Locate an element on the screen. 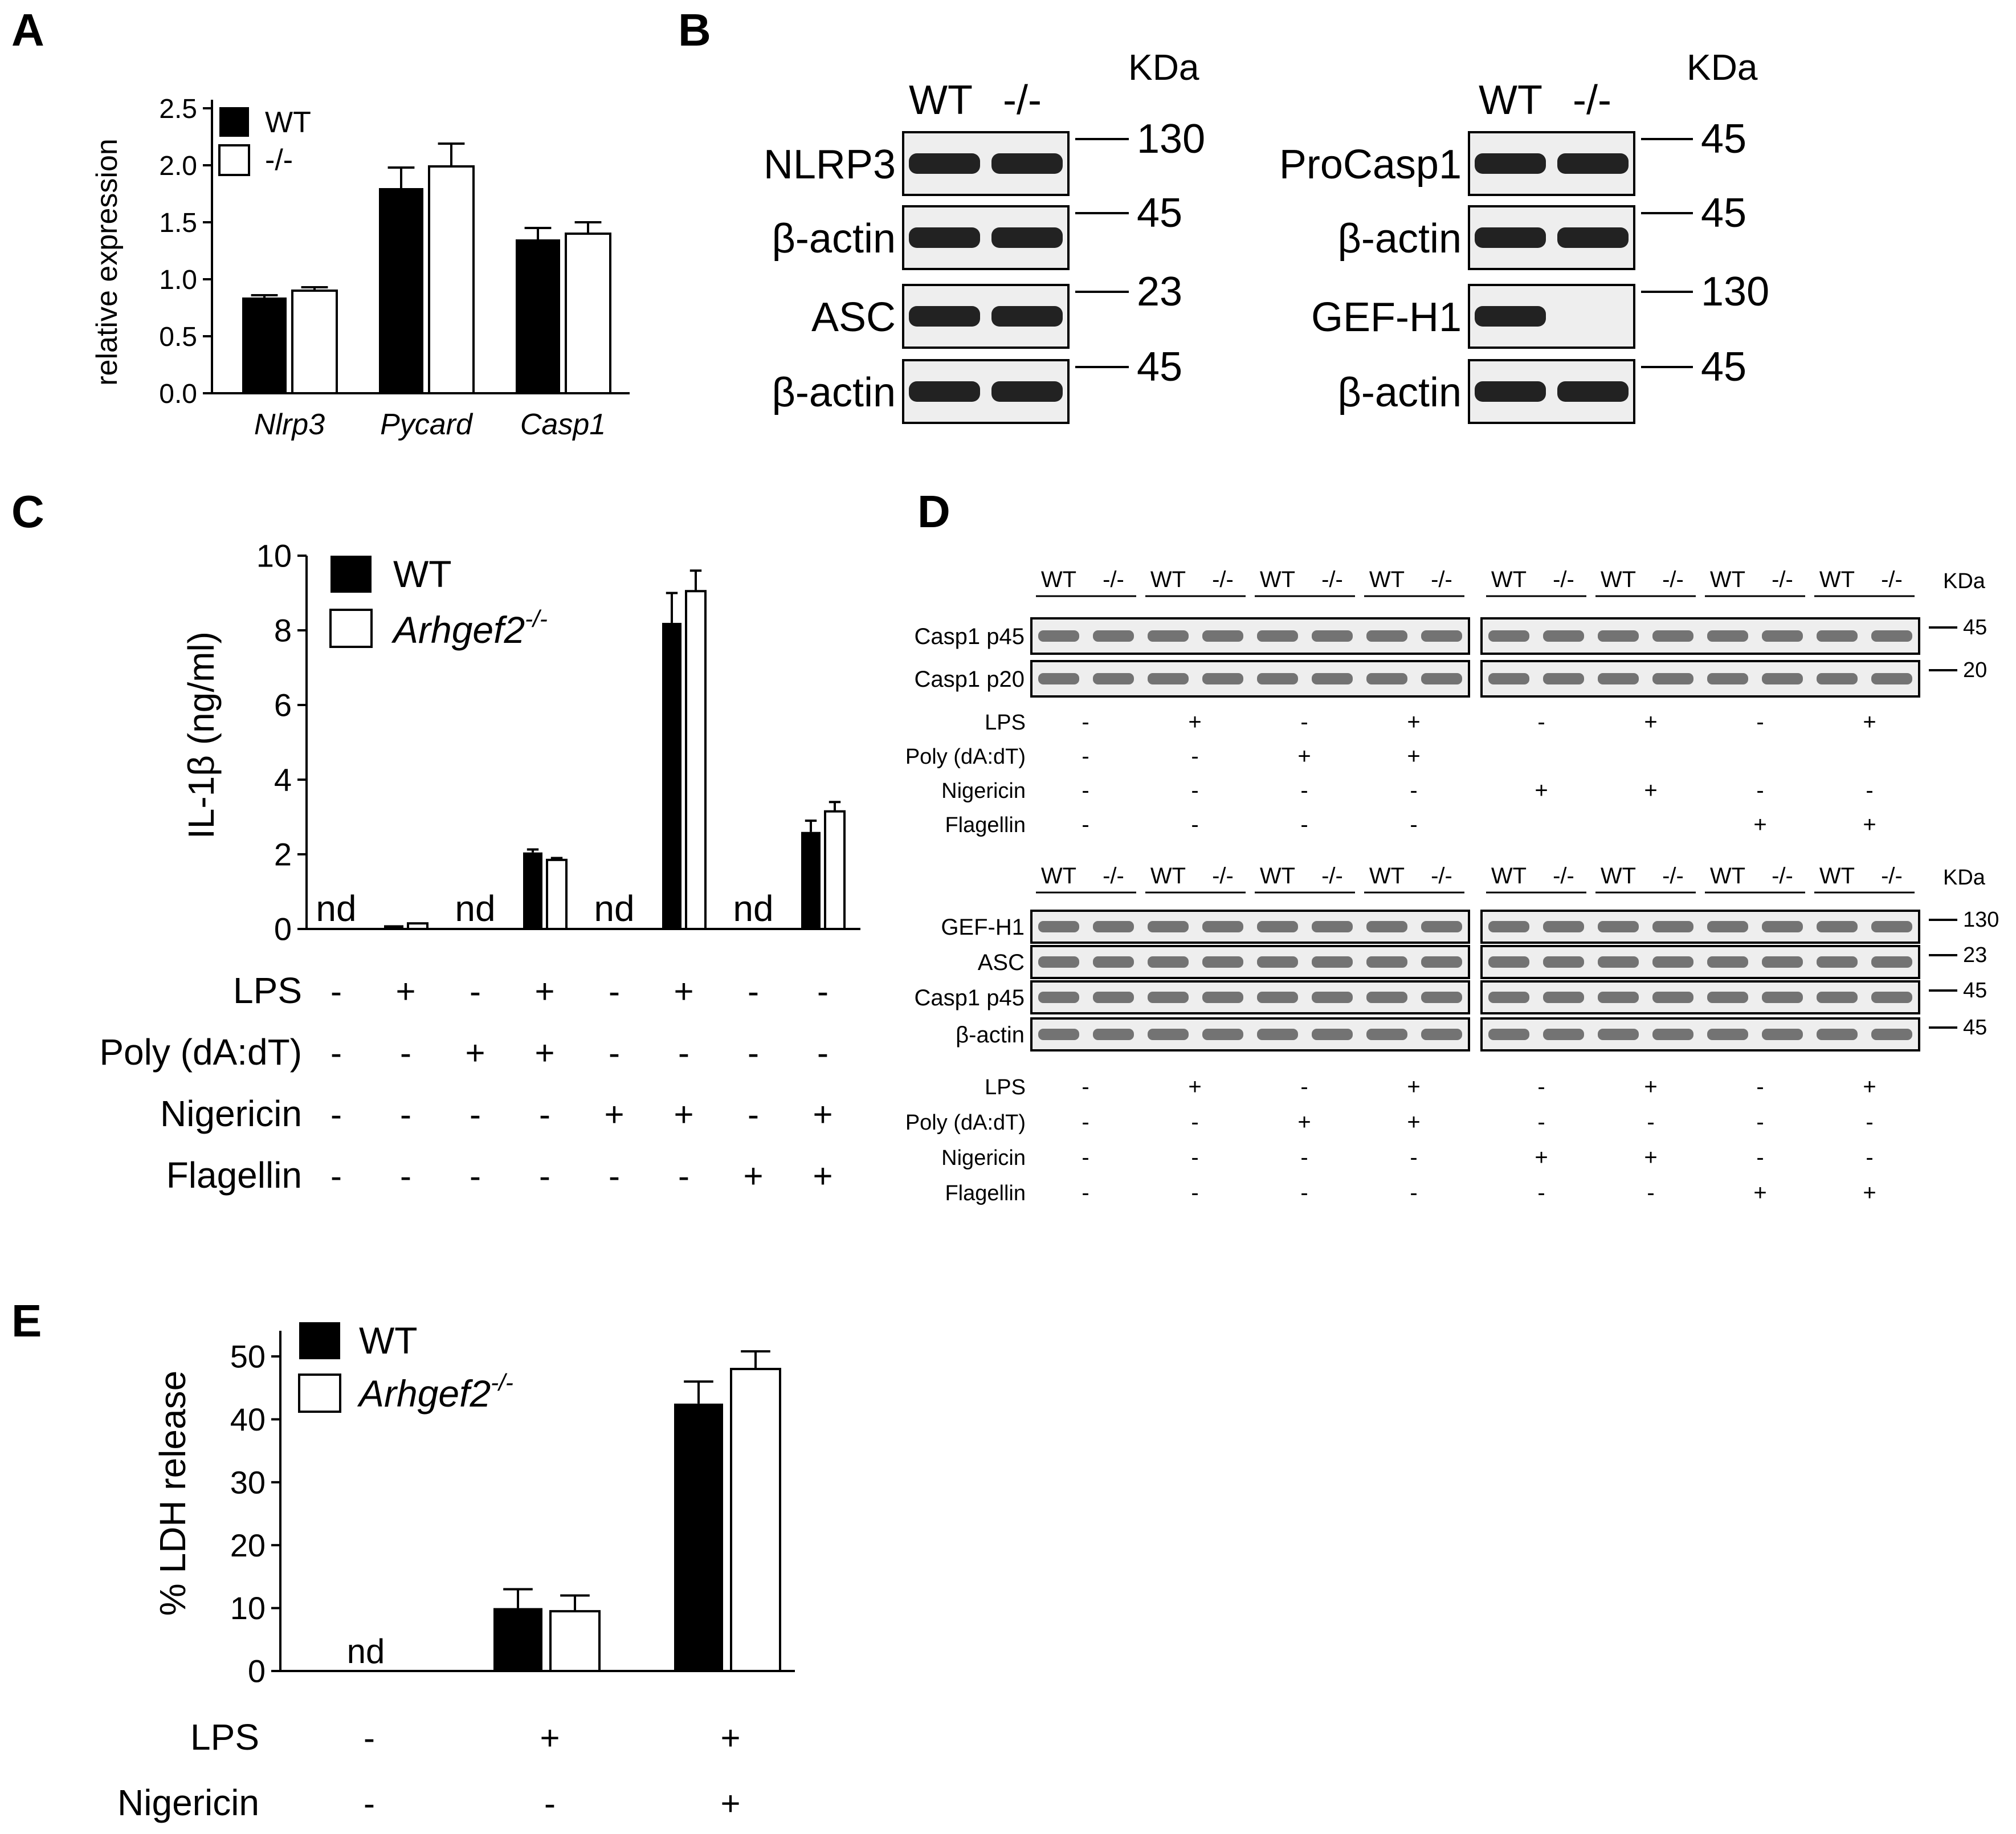  blot-b-right-row-label: ProCasp1 is located at coordinates (1370, 165).